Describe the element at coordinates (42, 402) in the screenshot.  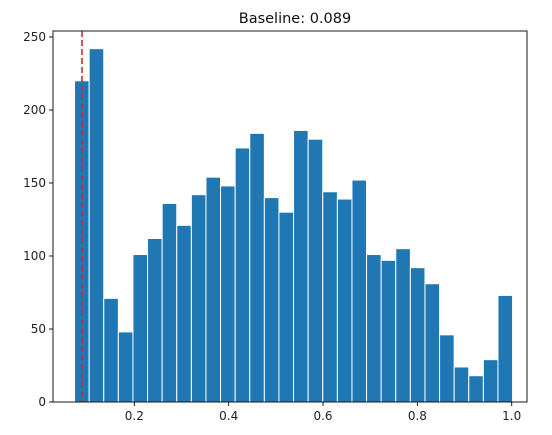
I see `y-tick-label: 0` at that location.